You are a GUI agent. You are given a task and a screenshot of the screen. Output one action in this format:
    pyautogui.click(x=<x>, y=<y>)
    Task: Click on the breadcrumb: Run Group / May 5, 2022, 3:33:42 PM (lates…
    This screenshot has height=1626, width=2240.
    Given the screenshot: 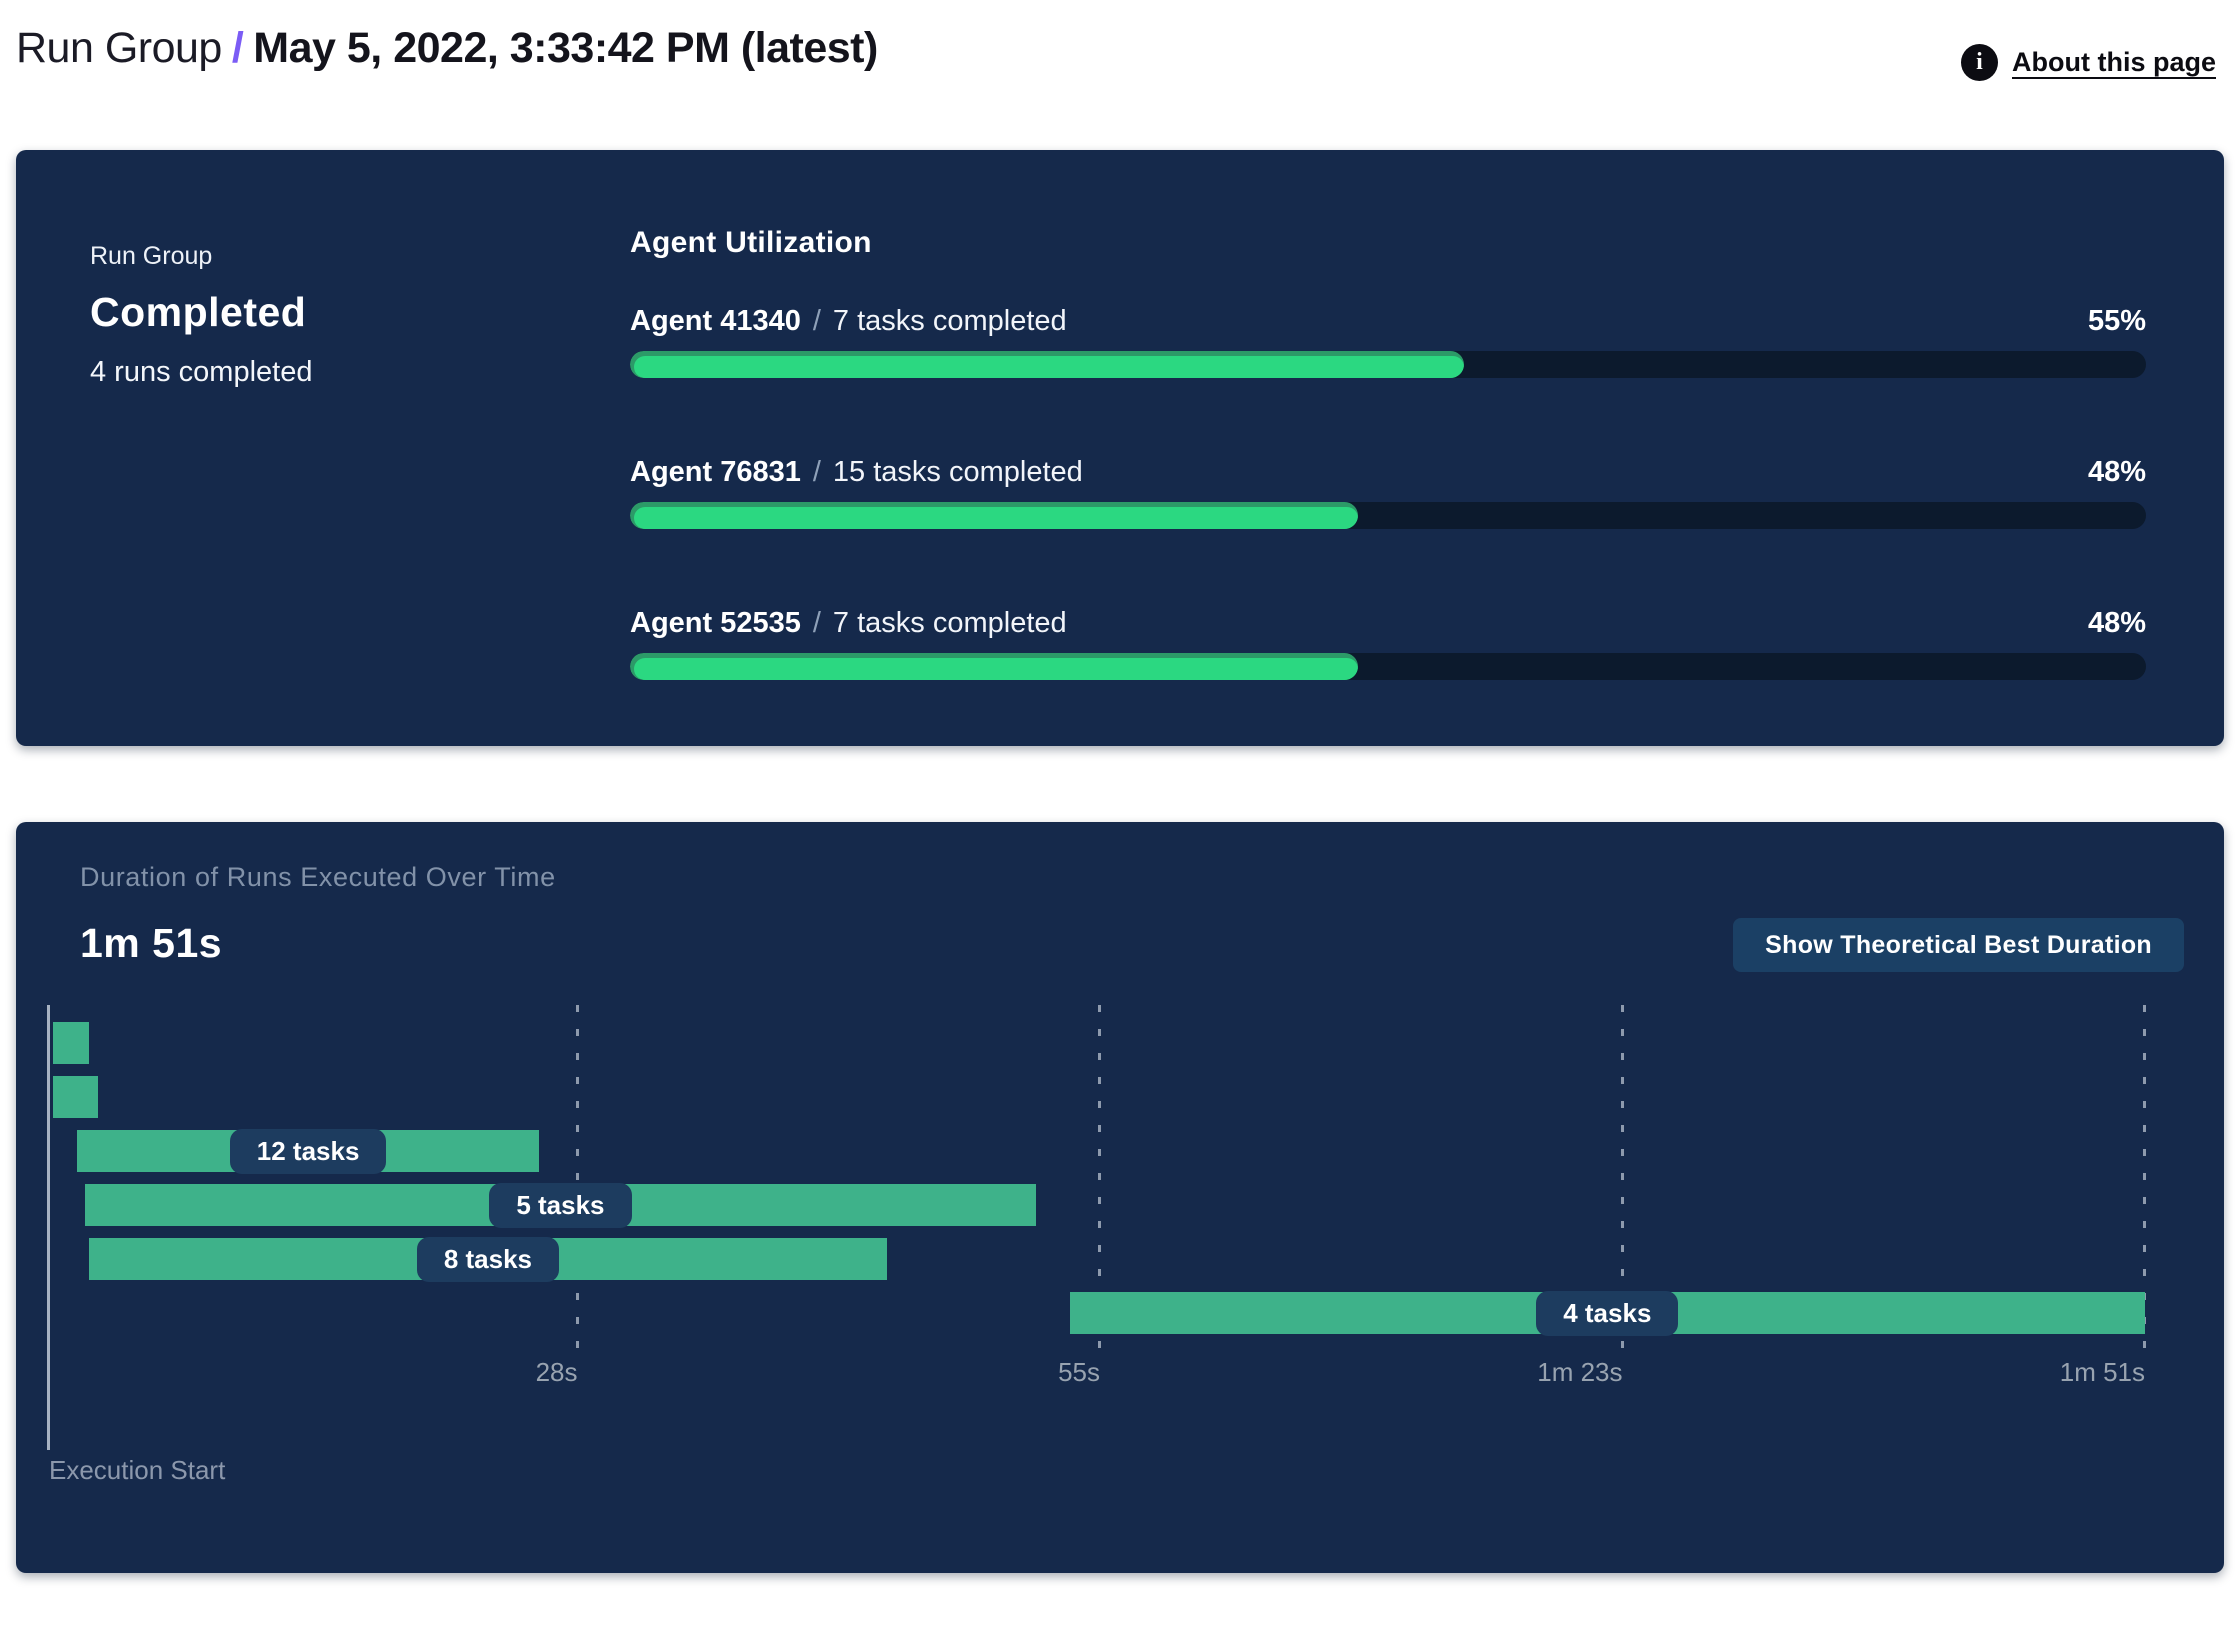 What is the action you would take?
    pyautogui.click(x=447, y=44)
    